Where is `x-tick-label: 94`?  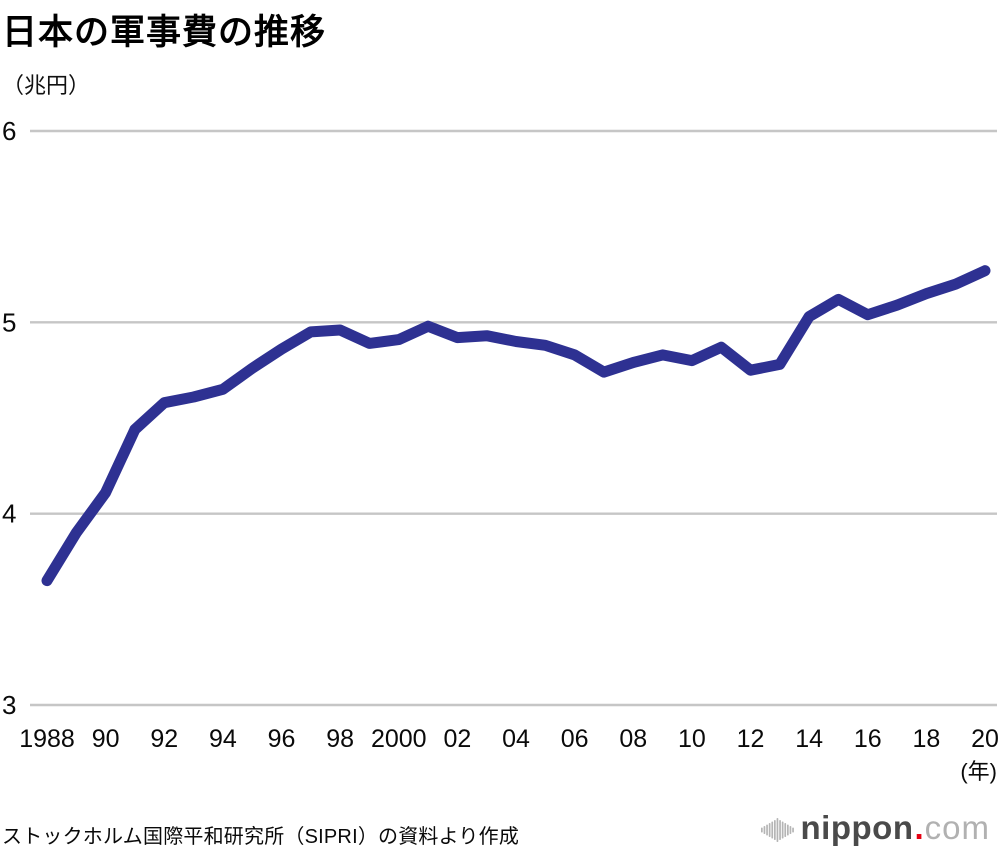 x-tick-label: 94 is located at coordinates (223, 739).